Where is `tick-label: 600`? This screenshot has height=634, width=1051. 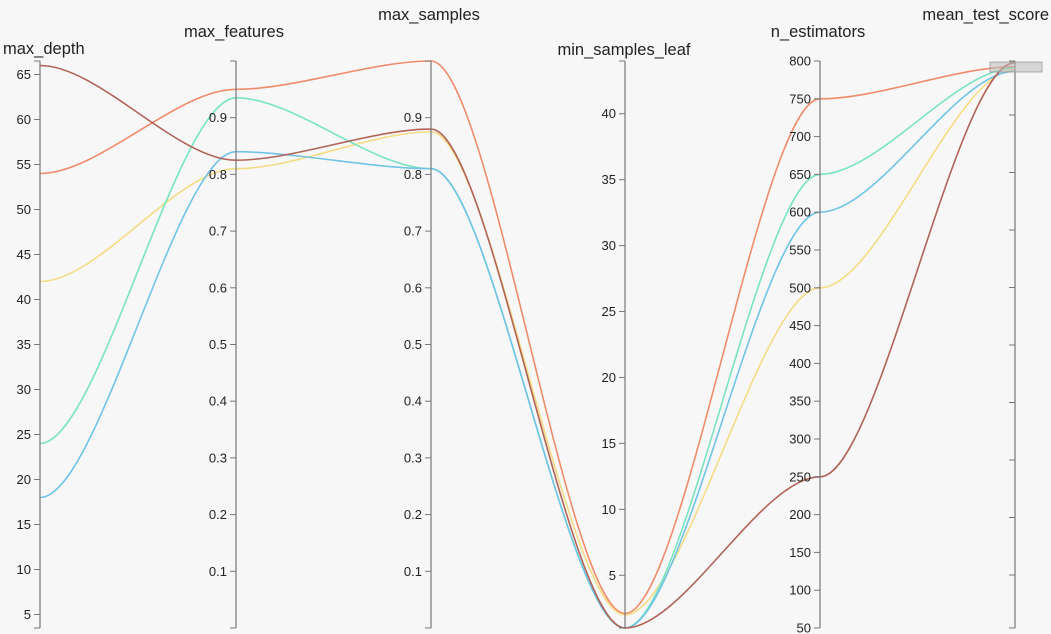 tick-label: 600 is located at coordinates (800, 212).